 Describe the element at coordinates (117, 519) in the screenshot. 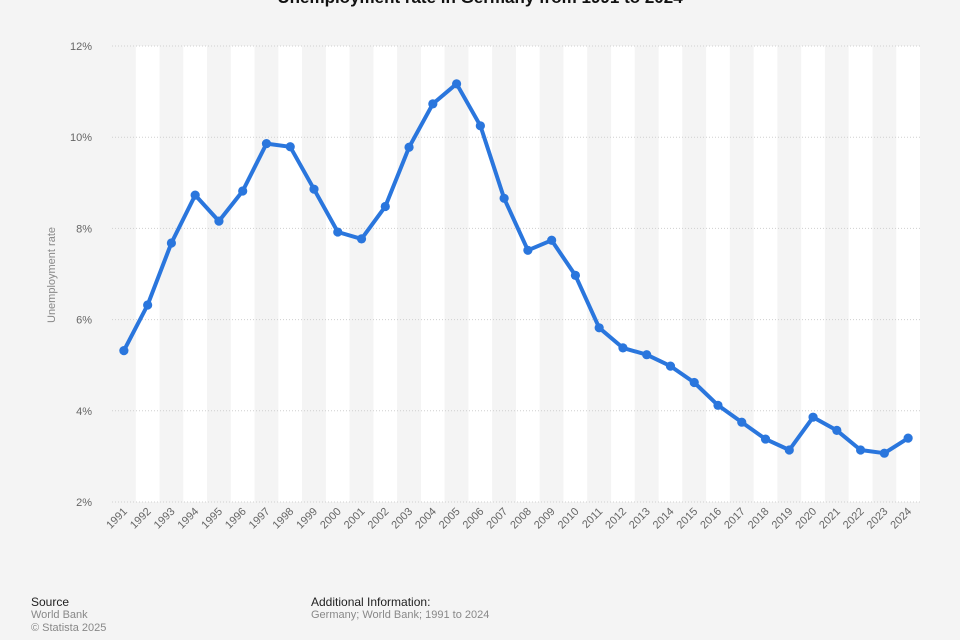

I see `x-tick-label: 1991` at that location.